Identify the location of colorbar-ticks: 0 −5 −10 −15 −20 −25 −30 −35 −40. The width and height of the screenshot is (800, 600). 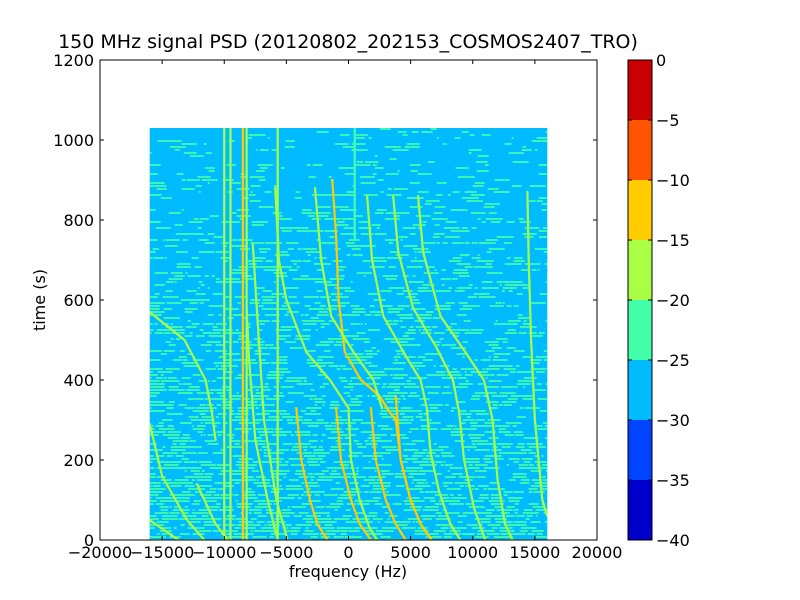
(659, 300).